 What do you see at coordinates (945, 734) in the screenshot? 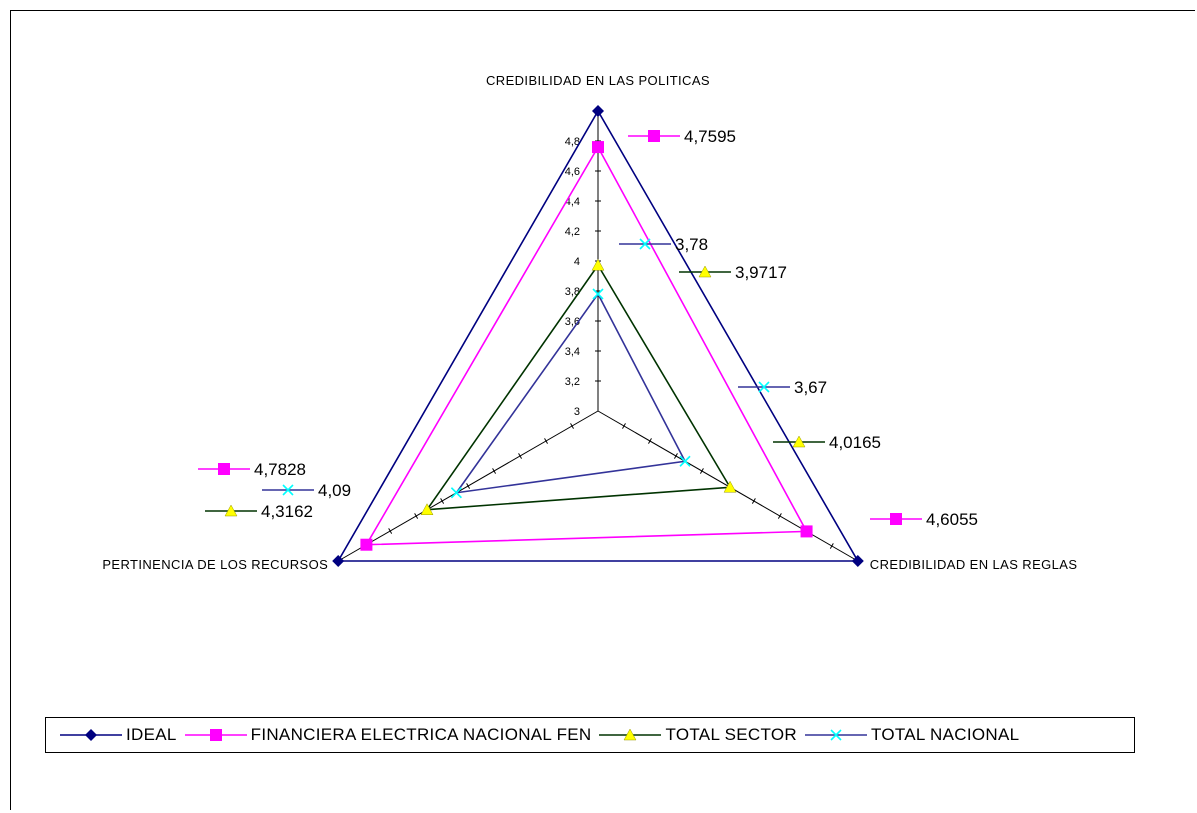
I see `legend-label: TOTAL NACIONAL` at bounding box center [945, 734].